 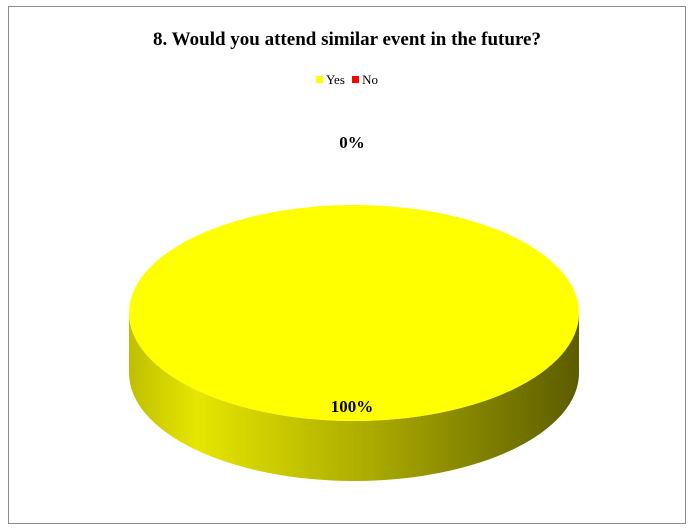 I want to click on data-label-yes: 100%, so click(x=352, y=406).